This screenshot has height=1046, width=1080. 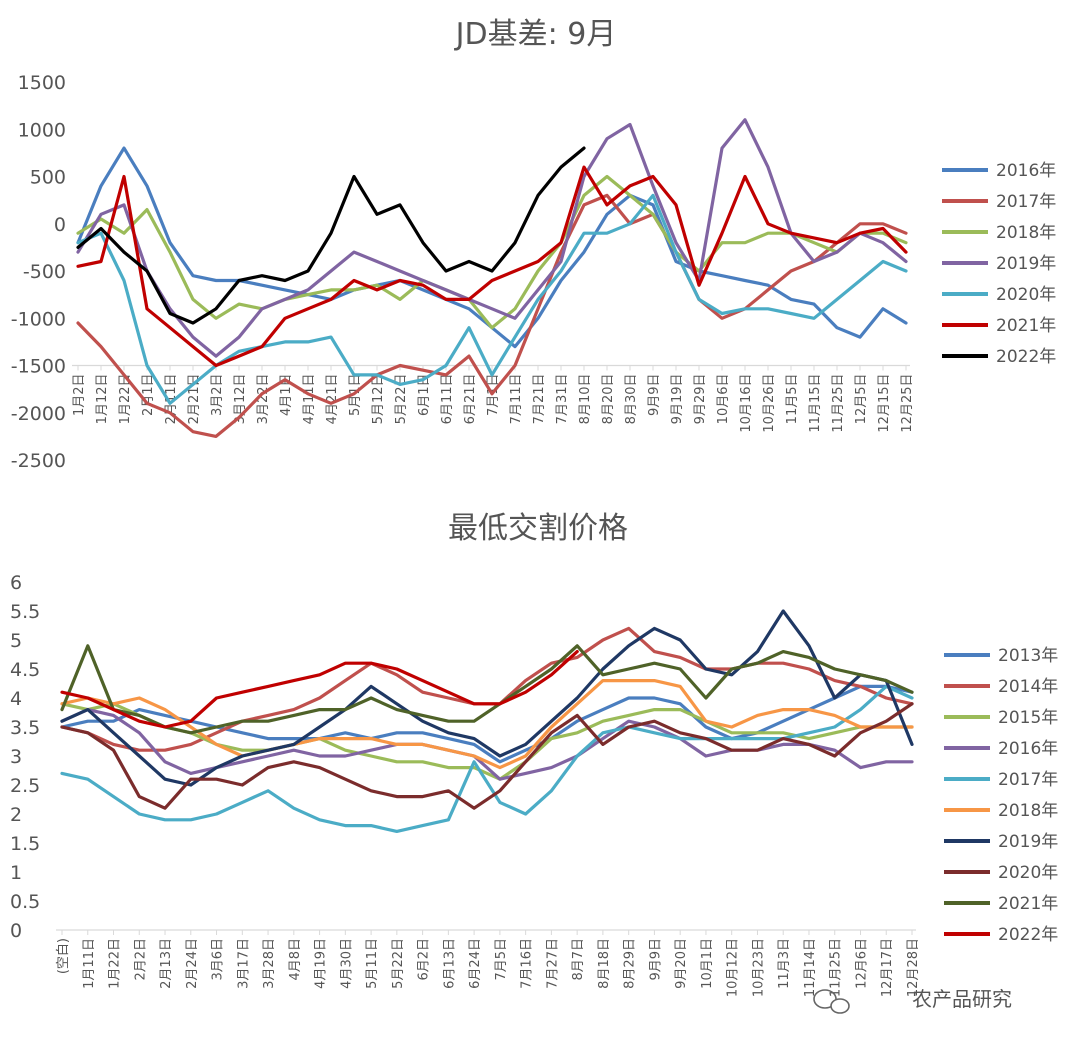 I want to click on x-tick-label: 4月8日, so click(x=295, y=959).